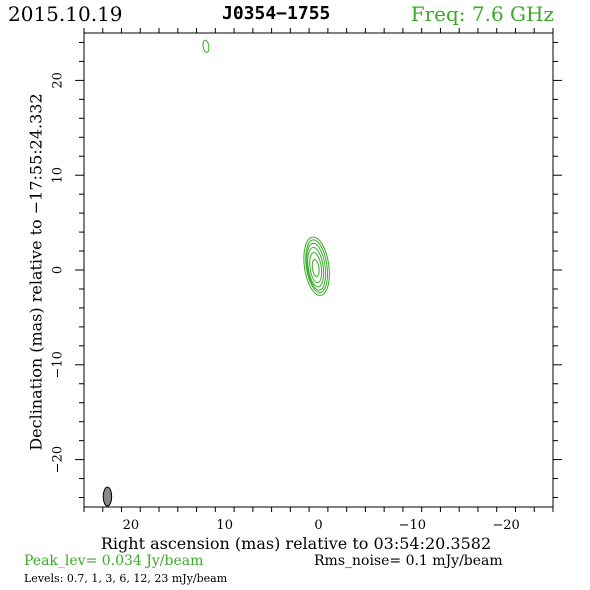 This screenshot has height=590, width=590. Describe the element at coordinates (276, 13) in the screenshot. I see `source-name: J0354−1755` at that location.